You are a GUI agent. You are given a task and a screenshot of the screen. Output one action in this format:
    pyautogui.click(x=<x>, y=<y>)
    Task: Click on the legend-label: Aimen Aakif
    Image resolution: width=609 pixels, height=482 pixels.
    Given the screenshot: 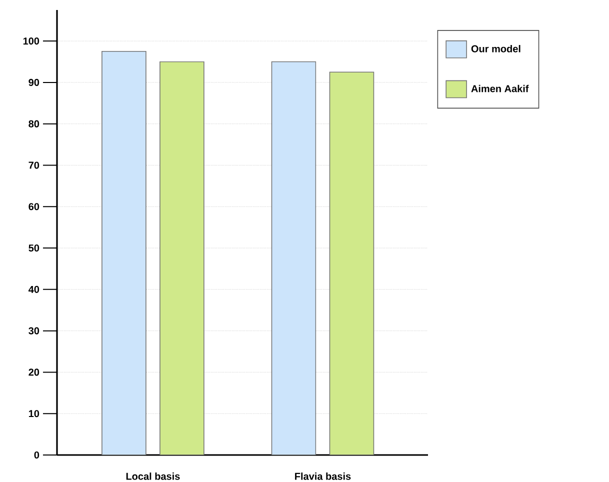 What is the action you would take?
    pyautogui.click(x=500, y=88)
    